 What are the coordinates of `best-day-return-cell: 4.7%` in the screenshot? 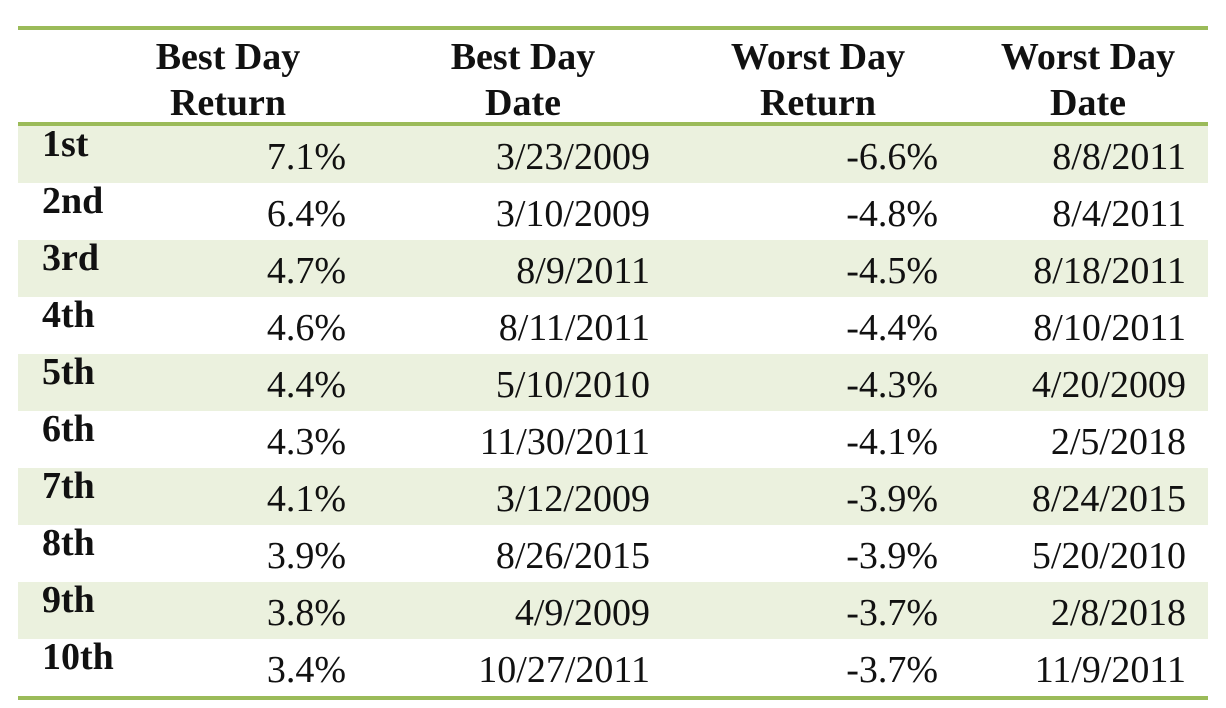 It's located at (306, 271).